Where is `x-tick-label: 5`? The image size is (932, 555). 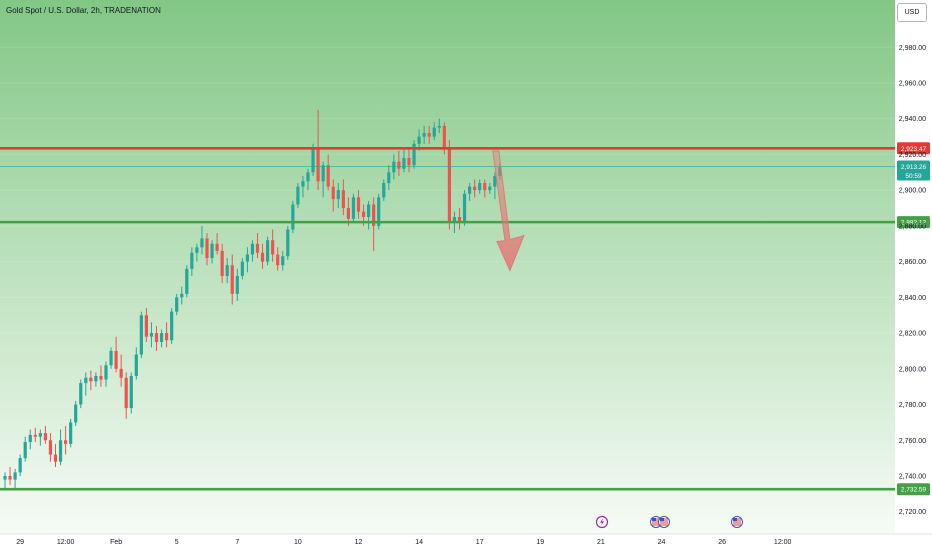
x-tick-label: 5 is located at coordinates (177, 542).